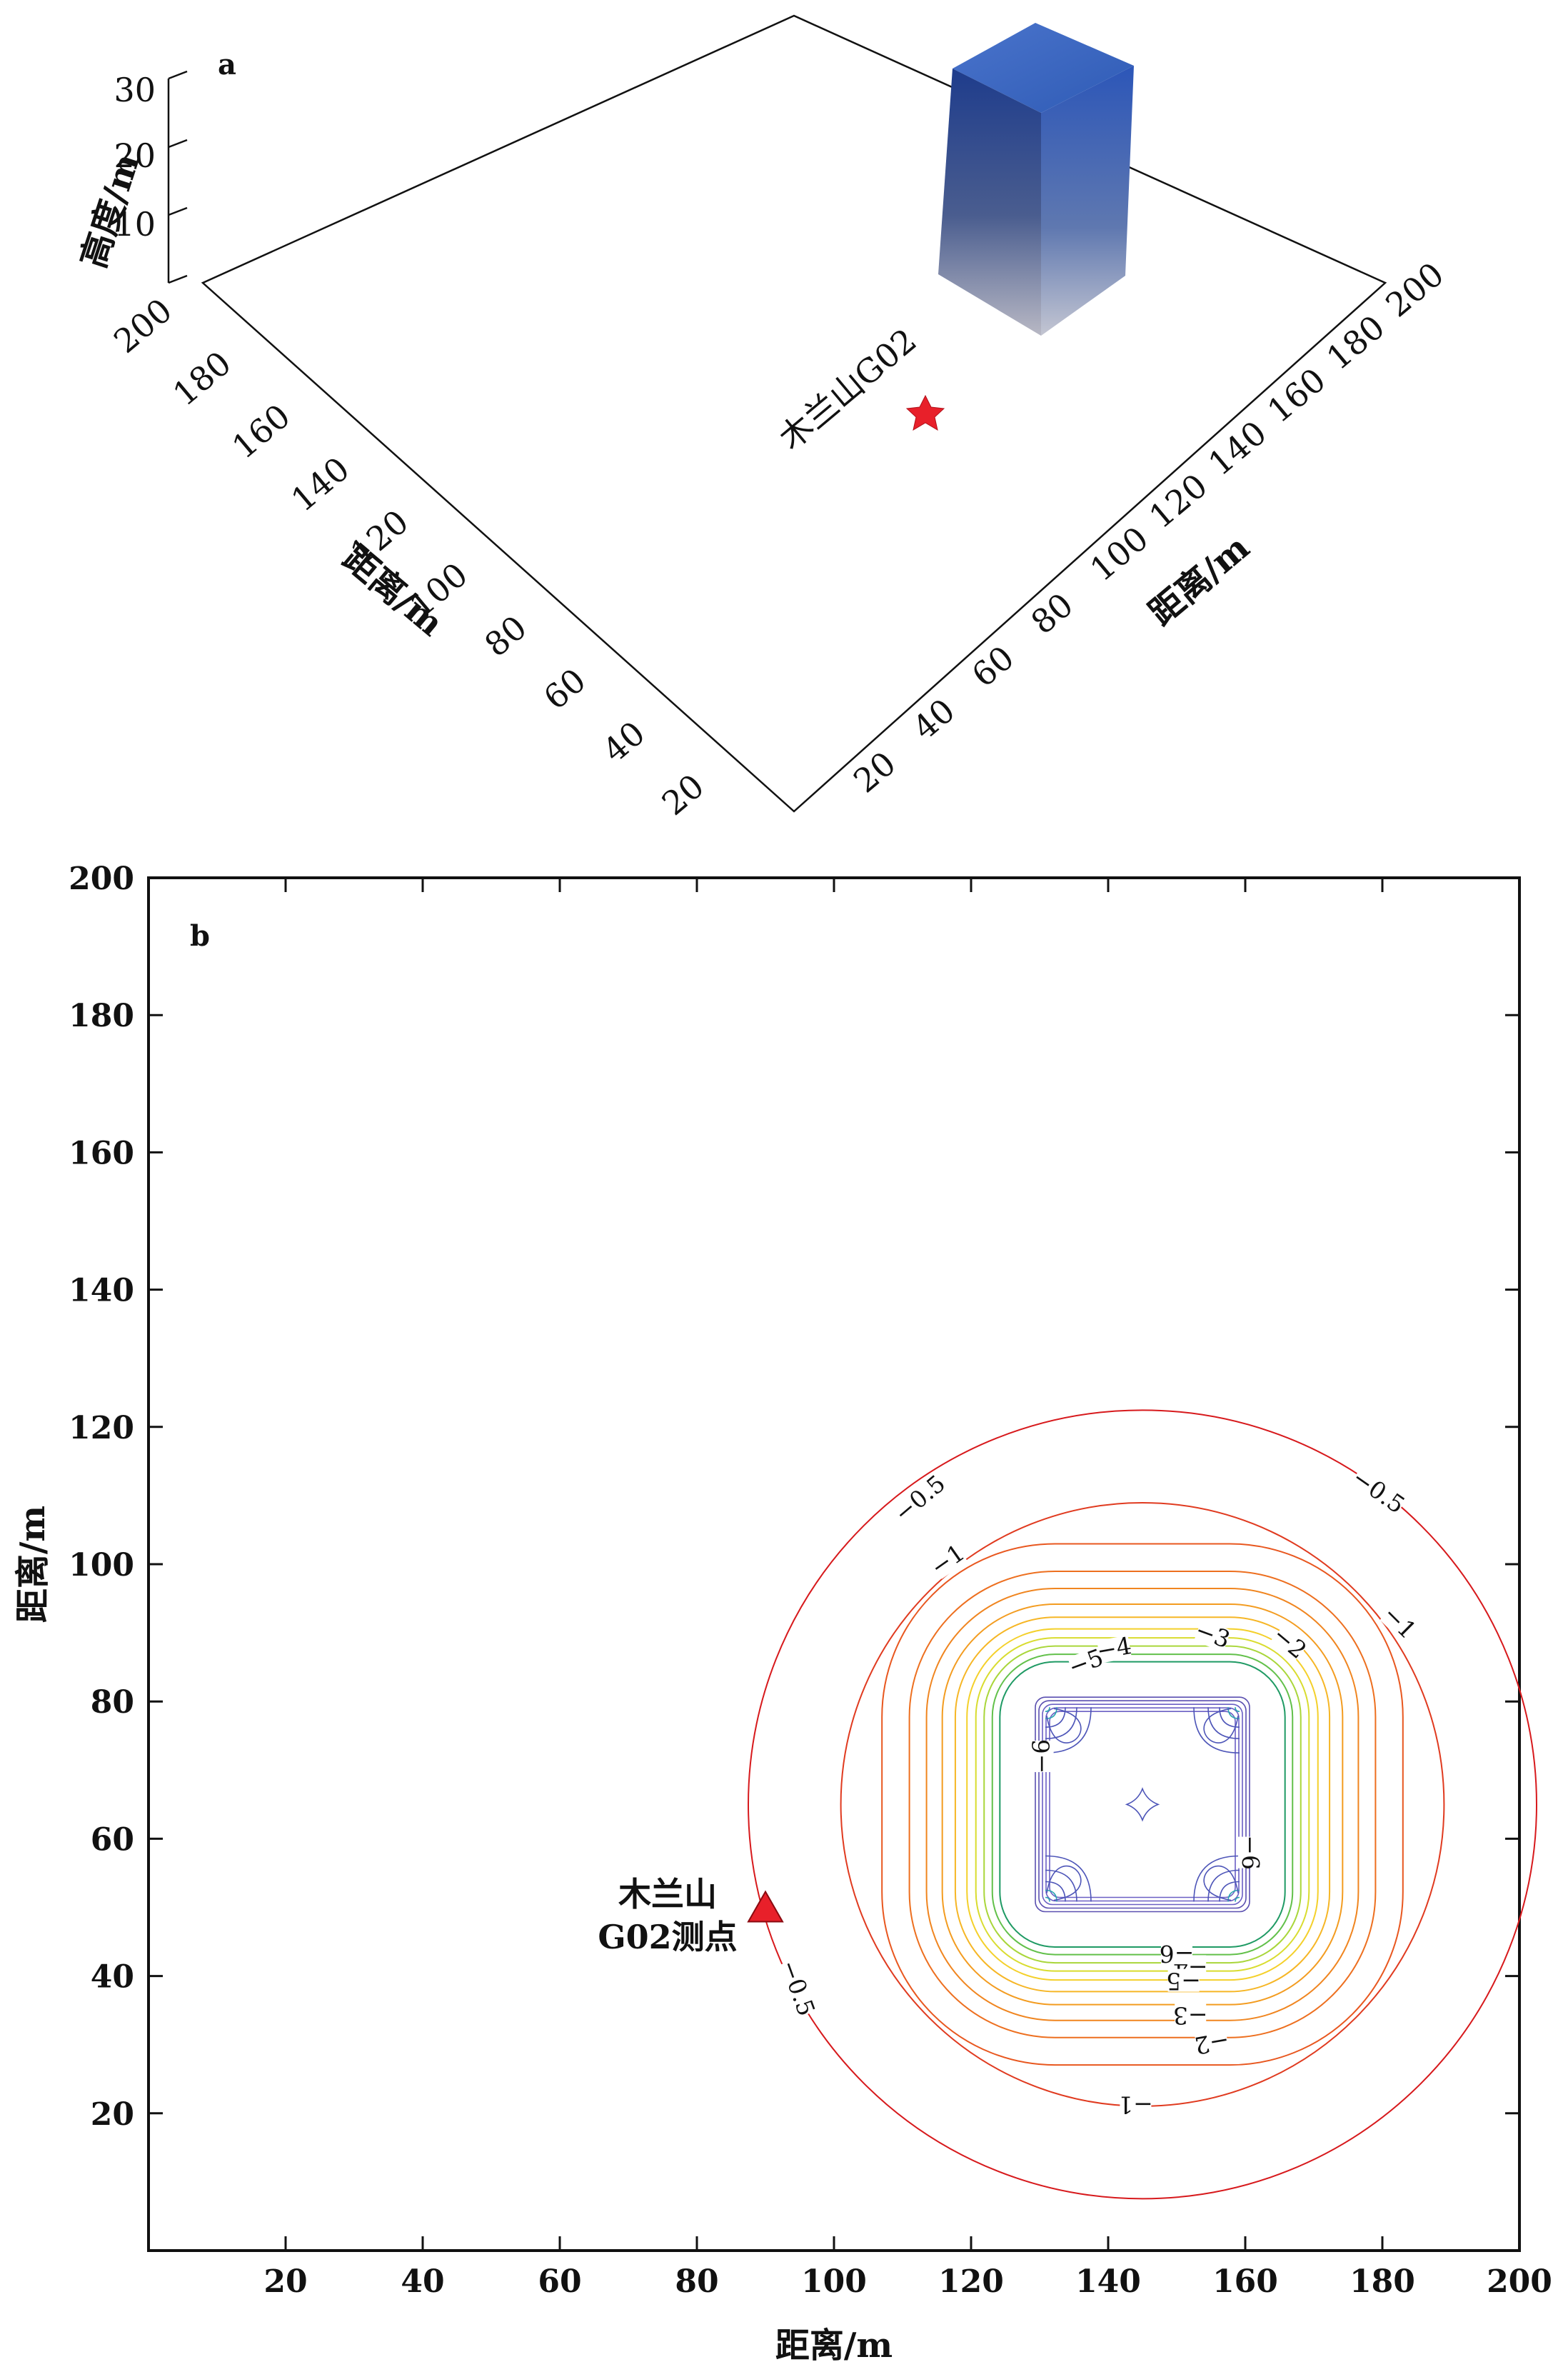 The height and width of the screenshot is (2367, 1568). I want to click on left-axis-tick-label: 200, so click(142, 326).